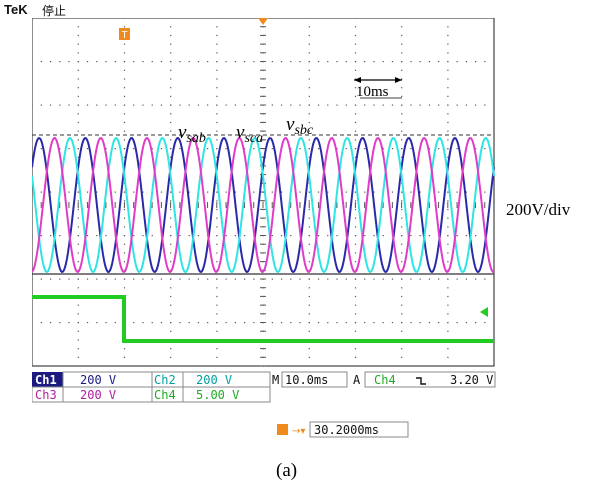 The height and width of the screenshot is (495, 602). What do you see at coordinates (263, 21) in the screenshot?
I see `trigger-top-arrow` at bounding box center [263, 21].